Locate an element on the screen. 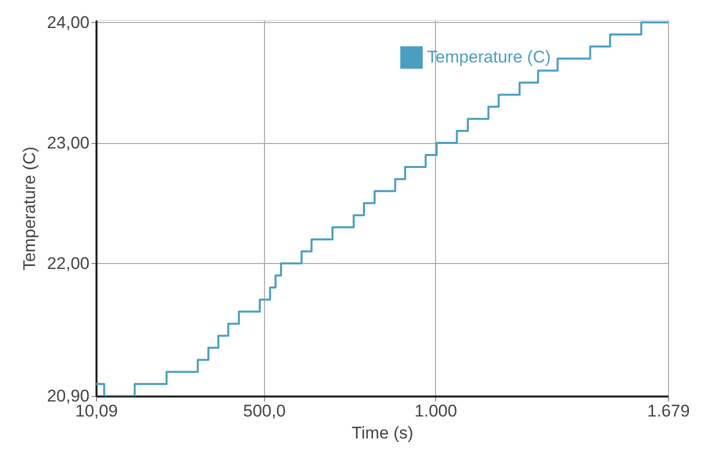 Image resolution: width=720 pixels, height=460 pixels. x-axis-title: Time (s) is located at coordinates (383, 433).